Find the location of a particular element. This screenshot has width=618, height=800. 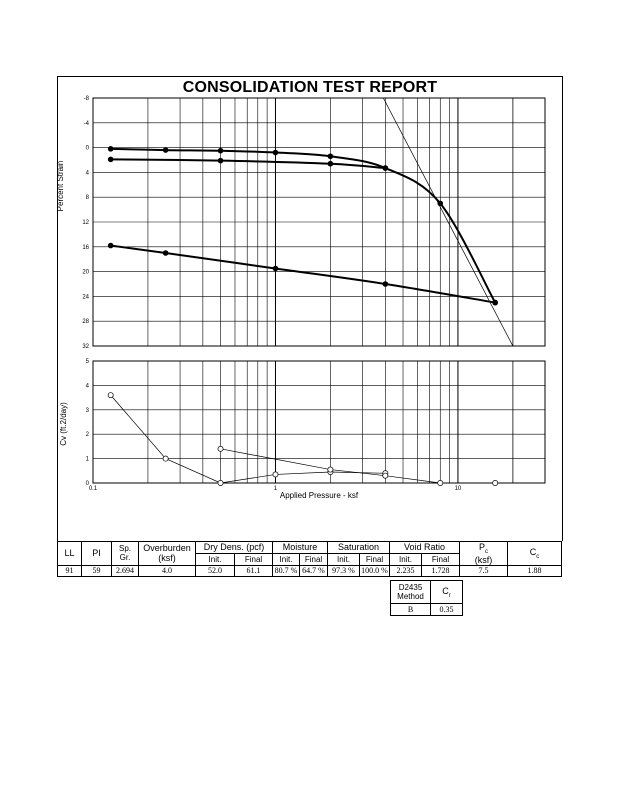

cv-y-tick-label: 3 is located at coordinates (88, 411).